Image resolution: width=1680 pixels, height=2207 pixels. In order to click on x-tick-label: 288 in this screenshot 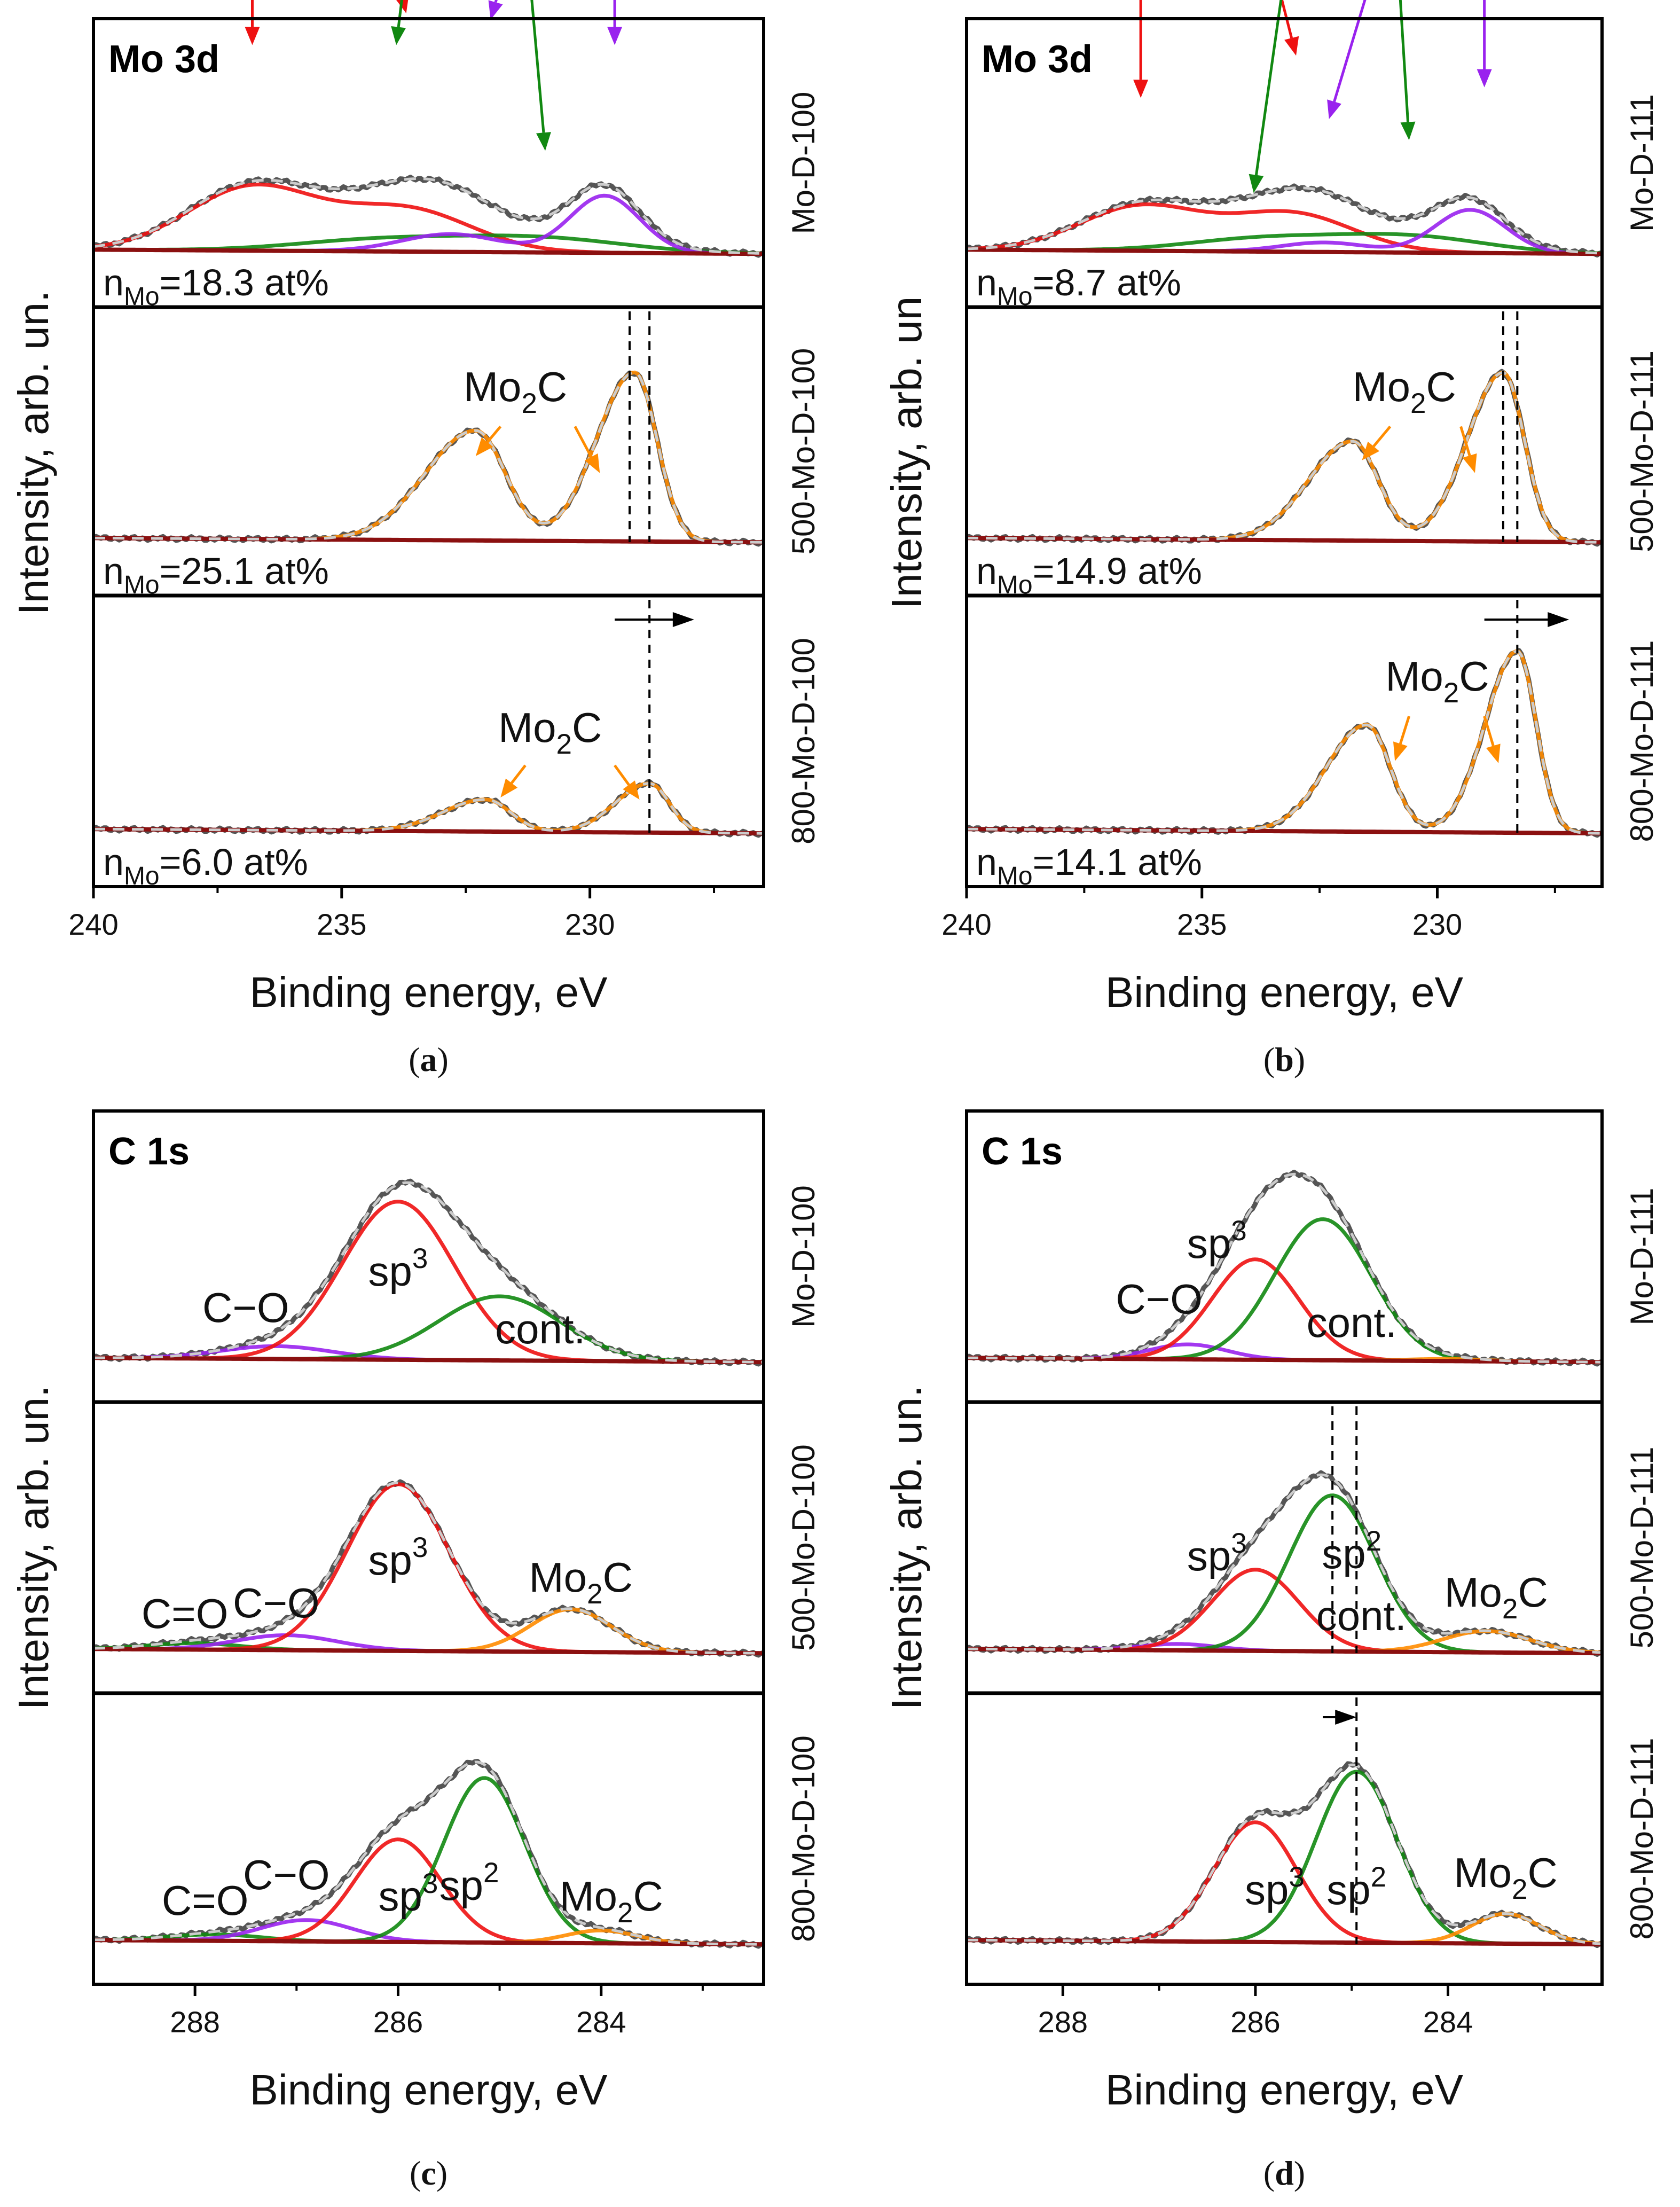, I will do `click(194, 2022)`.